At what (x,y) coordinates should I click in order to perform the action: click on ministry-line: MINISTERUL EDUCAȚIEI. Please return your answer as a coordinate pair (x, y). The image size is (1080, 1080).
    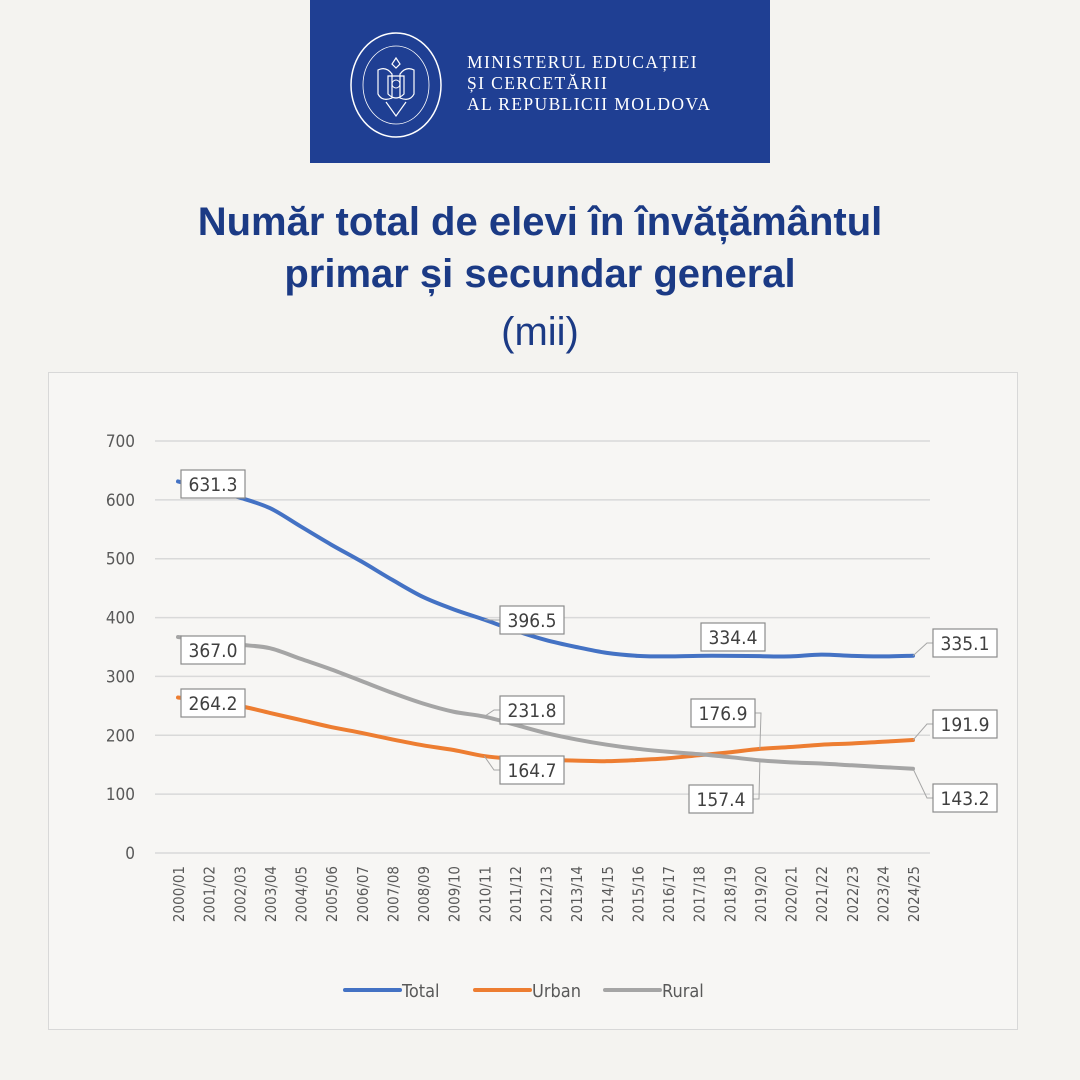
    Looking at the image, I should click on (583, 62).